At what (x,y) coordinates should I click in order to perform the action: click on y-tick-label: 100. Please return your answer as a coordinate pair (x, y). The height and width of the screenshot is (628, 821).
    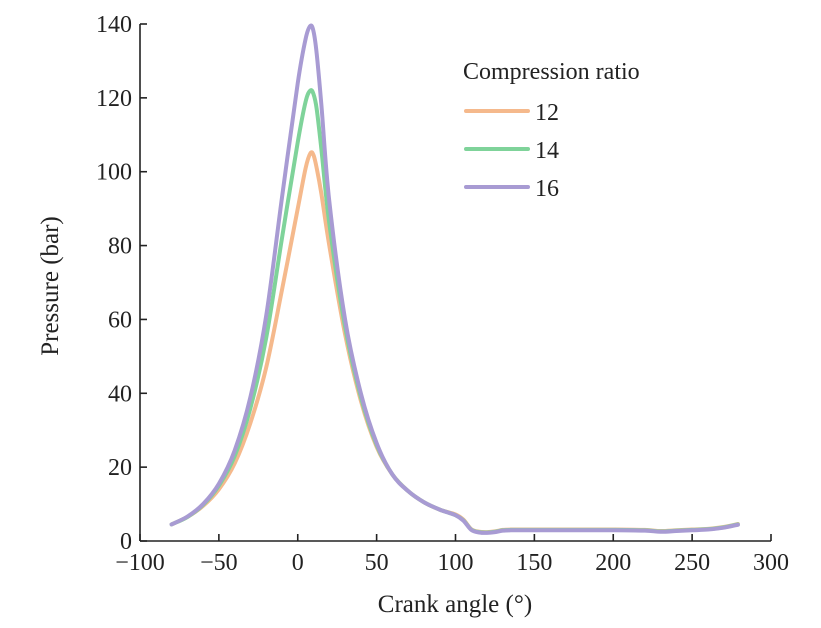
    Looking at the image, I should click on (114, 173).